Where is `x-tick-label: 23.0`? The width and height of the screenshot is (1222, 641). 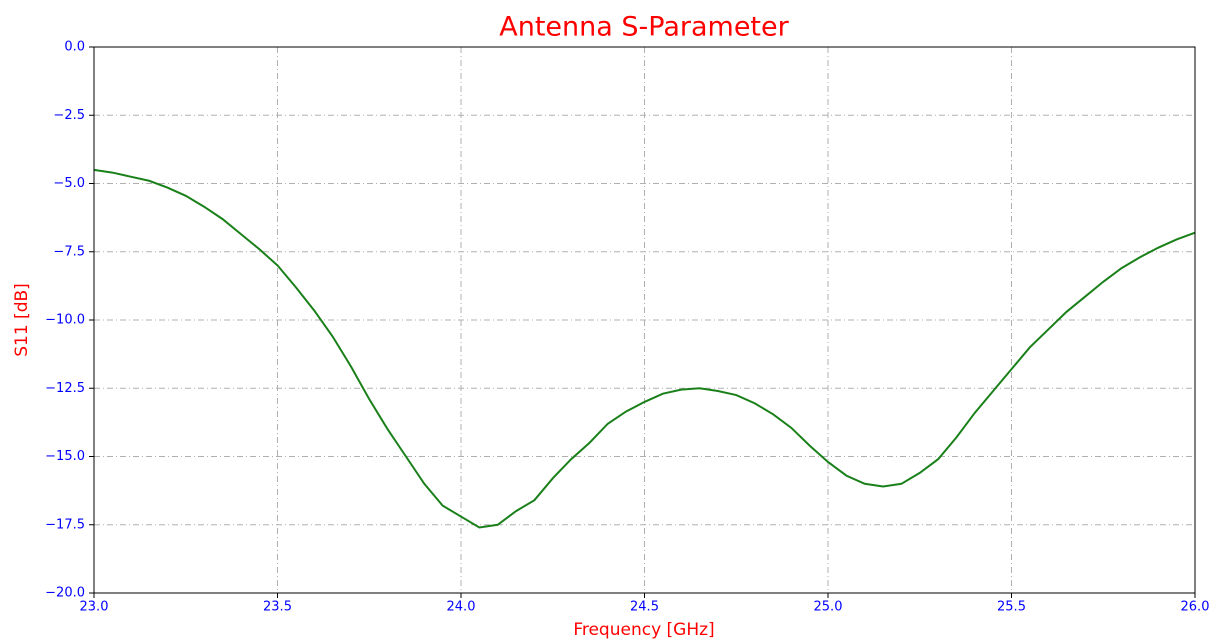
x-tick-label: 23.0 is located at coordinates (94, 607).